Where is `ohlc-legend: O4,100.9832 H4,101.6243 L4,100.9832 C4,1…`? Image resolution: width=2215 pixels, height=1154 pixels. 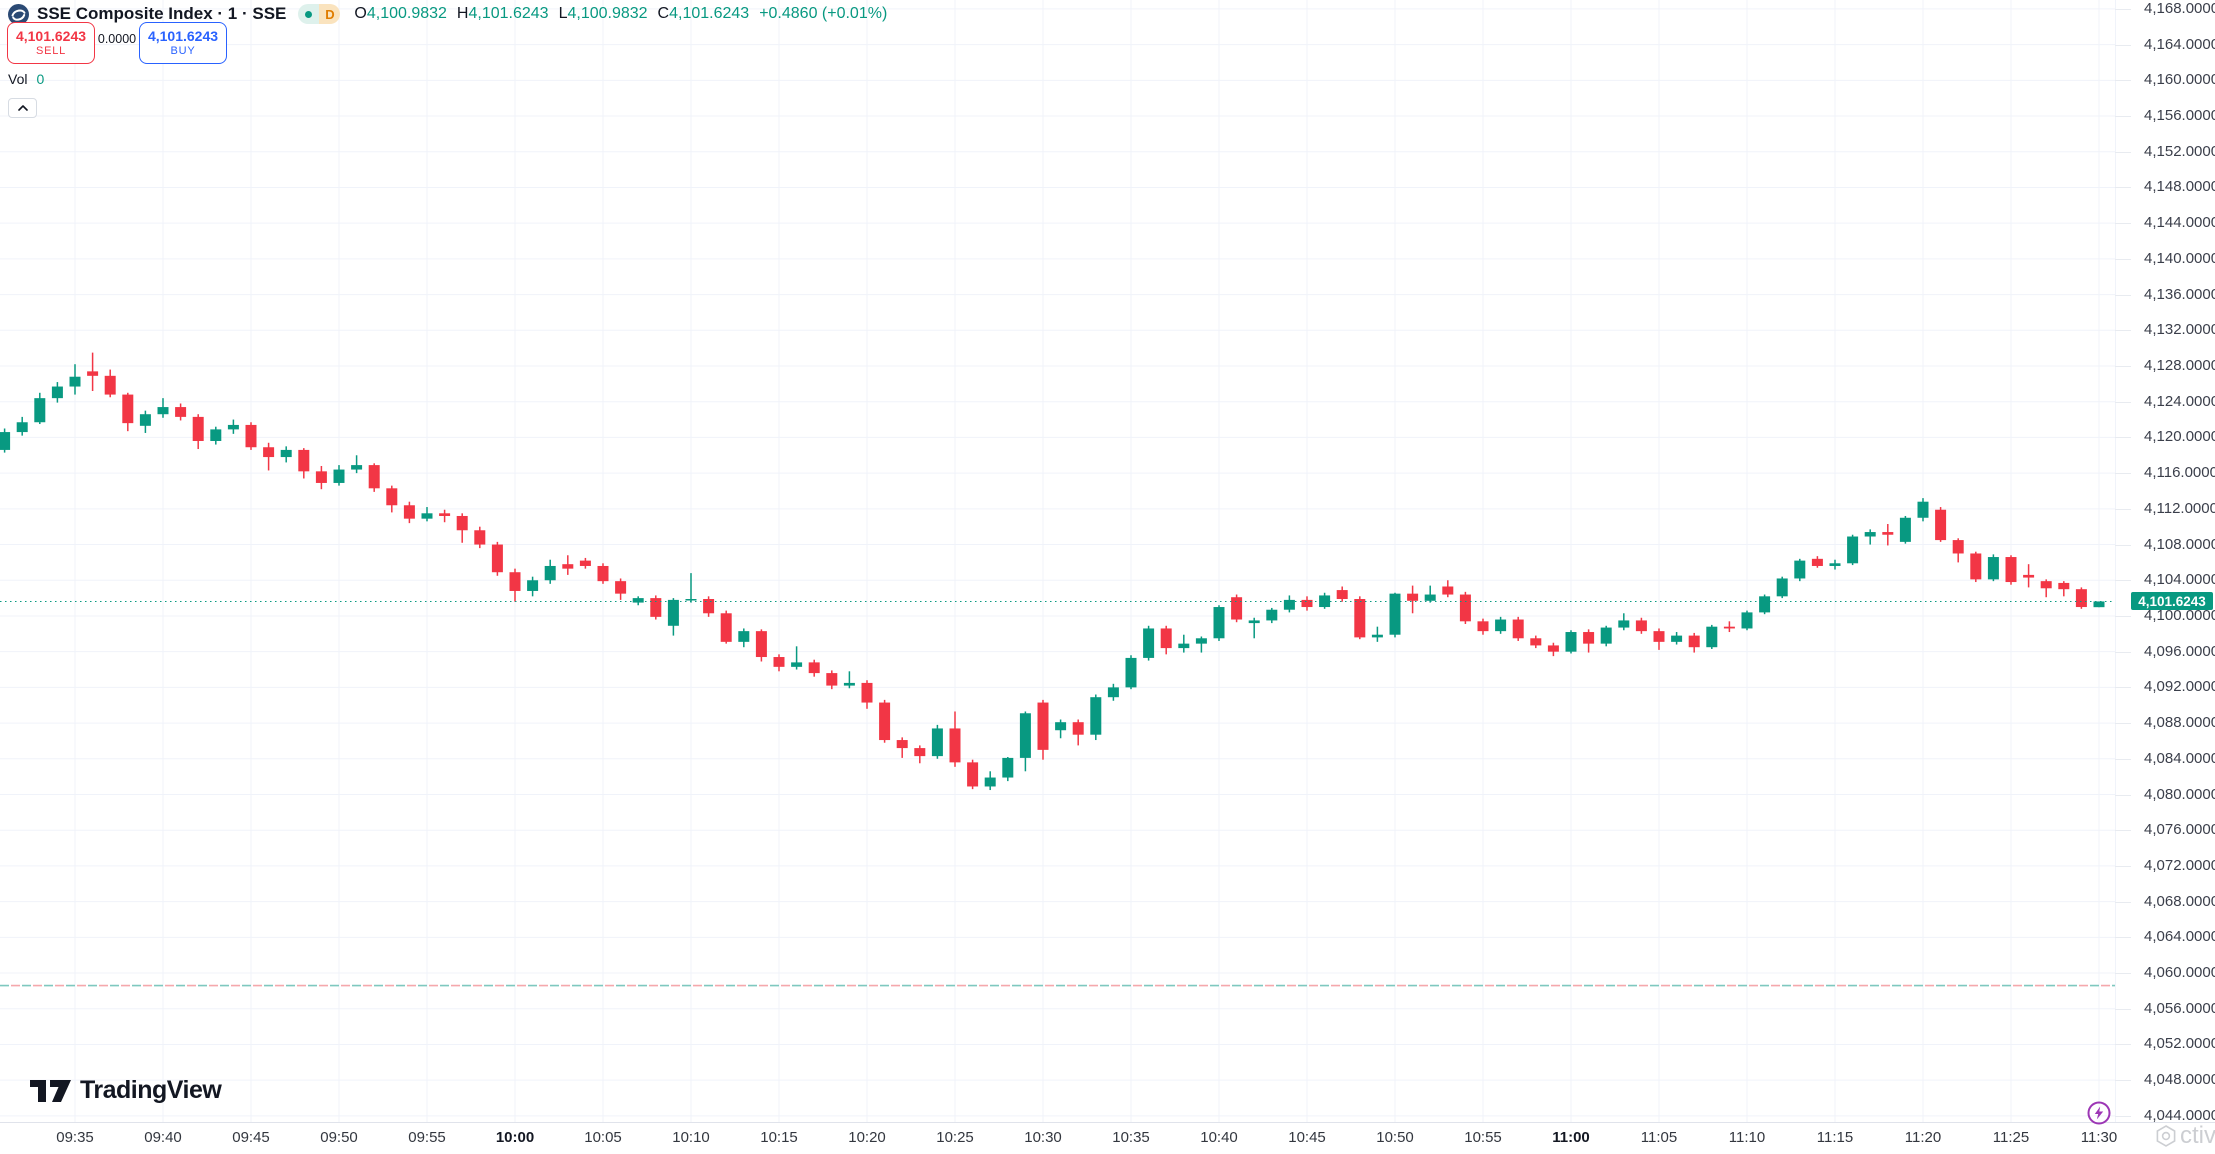
ohlc-legend: O4,100.9832 H4,101.6243 L4,100.9832 C4,1… is located at coordinates (620, 14).